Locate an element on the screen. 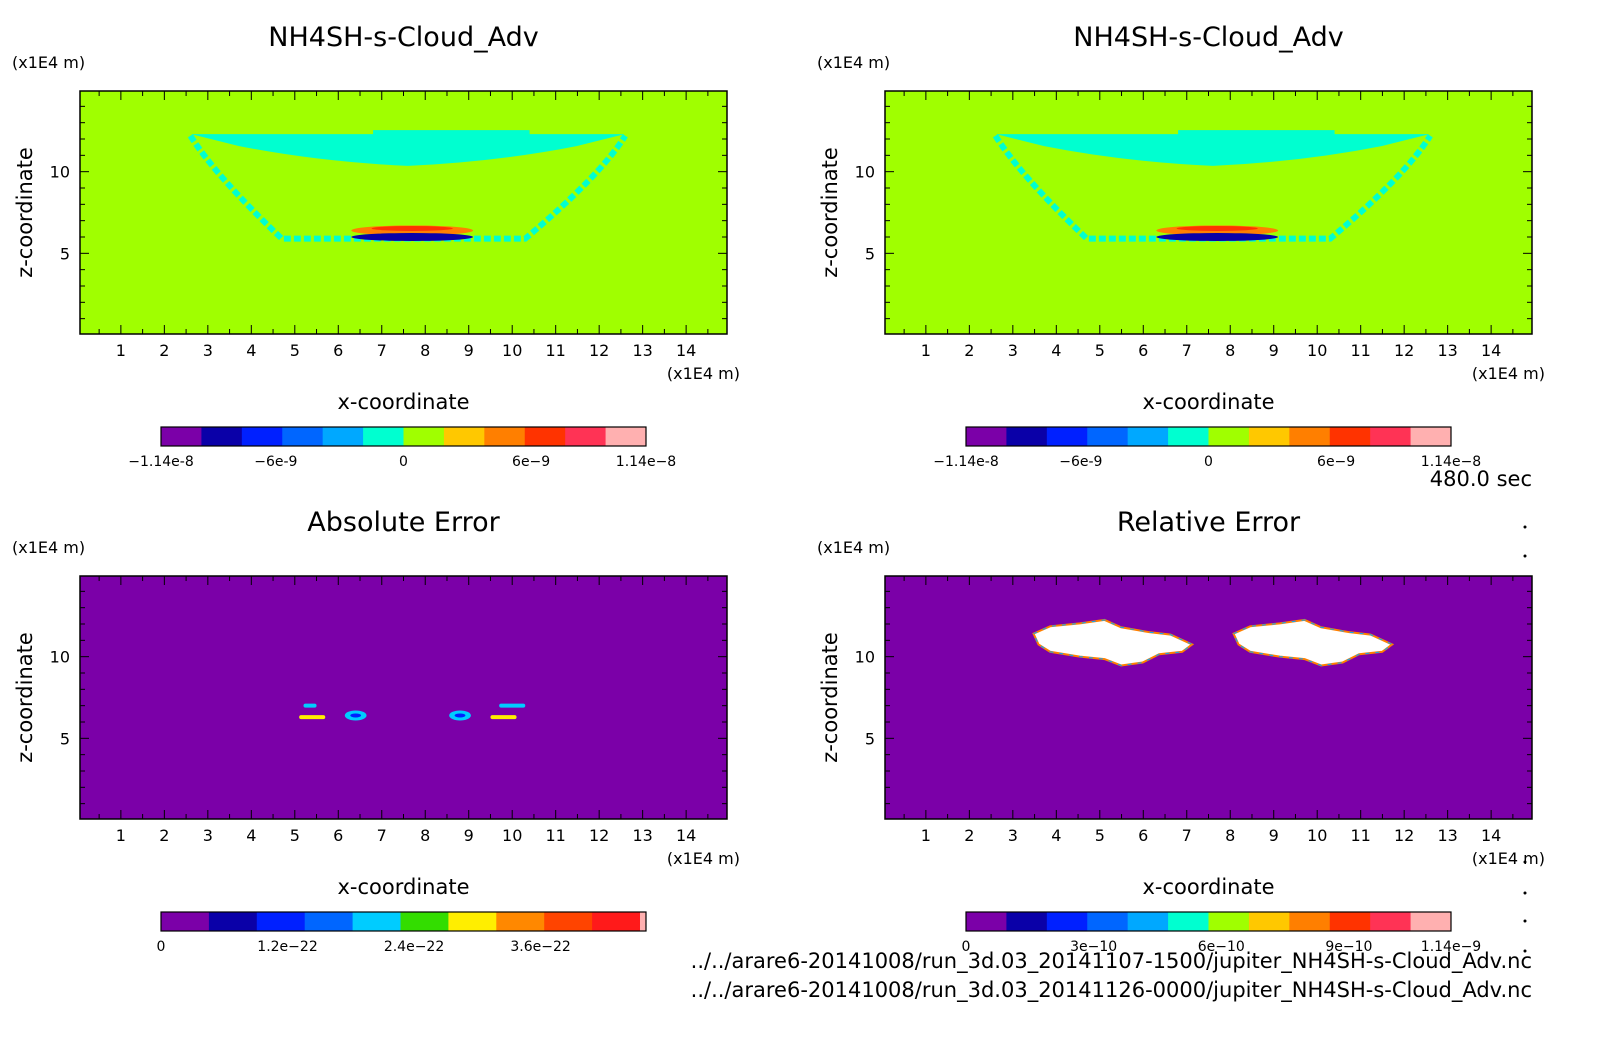 Image resolution: width=1604 pixels, height=1054 pixels. colorbar-label: 3e−10 is located at coordinates (1093, 947).